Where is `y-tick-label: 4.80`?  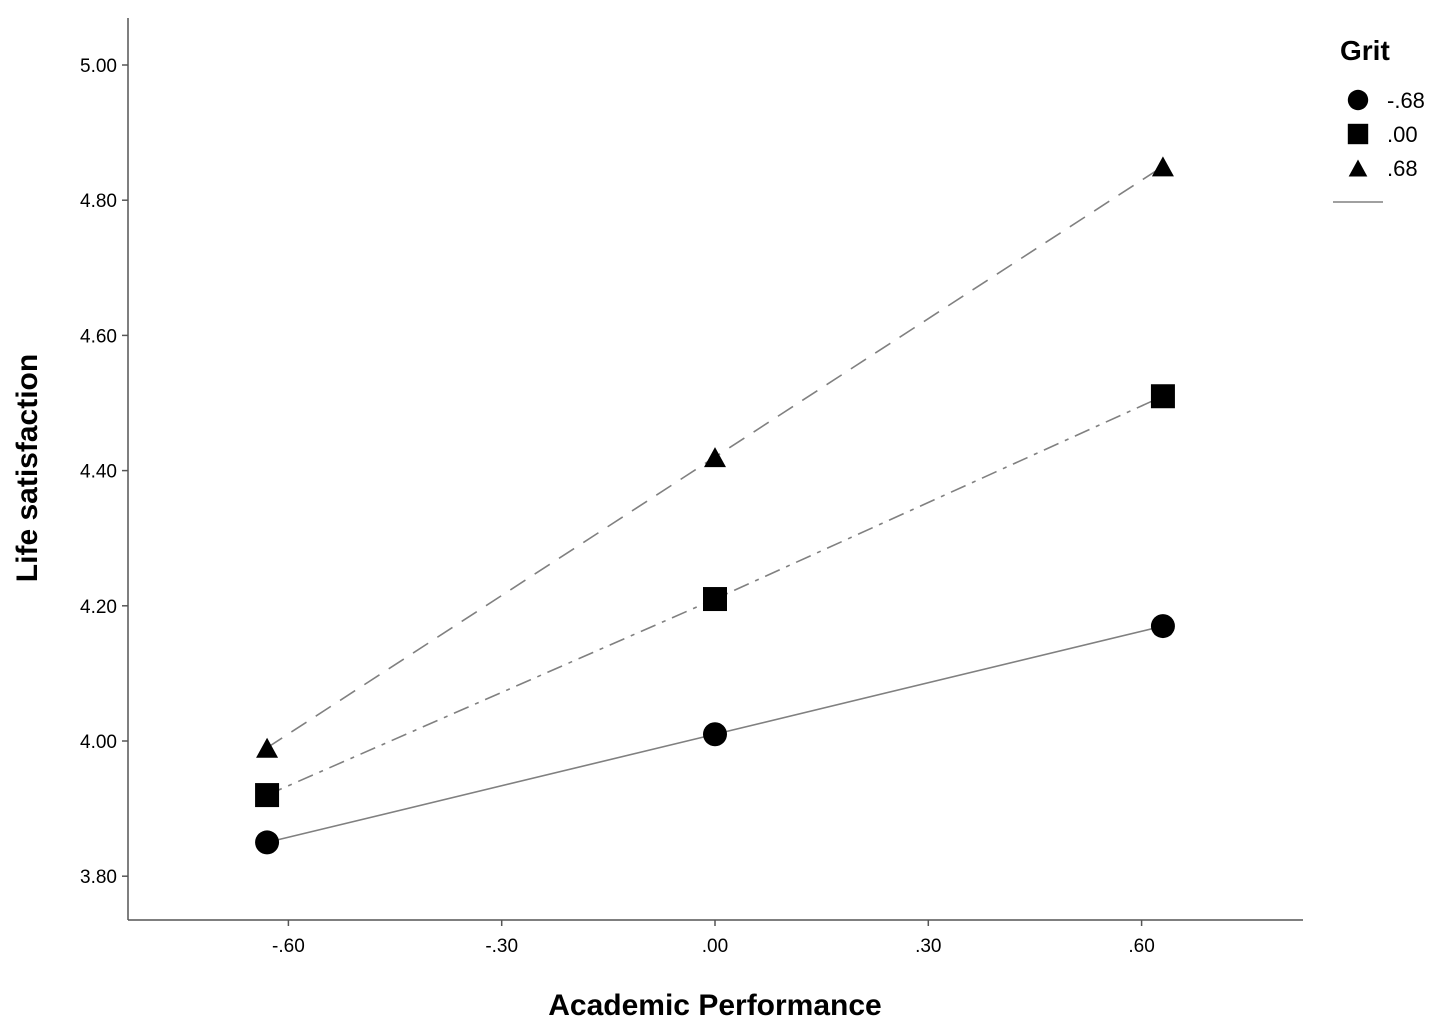 y-tick-label: 4.80 is located at coordinates (98, 201).